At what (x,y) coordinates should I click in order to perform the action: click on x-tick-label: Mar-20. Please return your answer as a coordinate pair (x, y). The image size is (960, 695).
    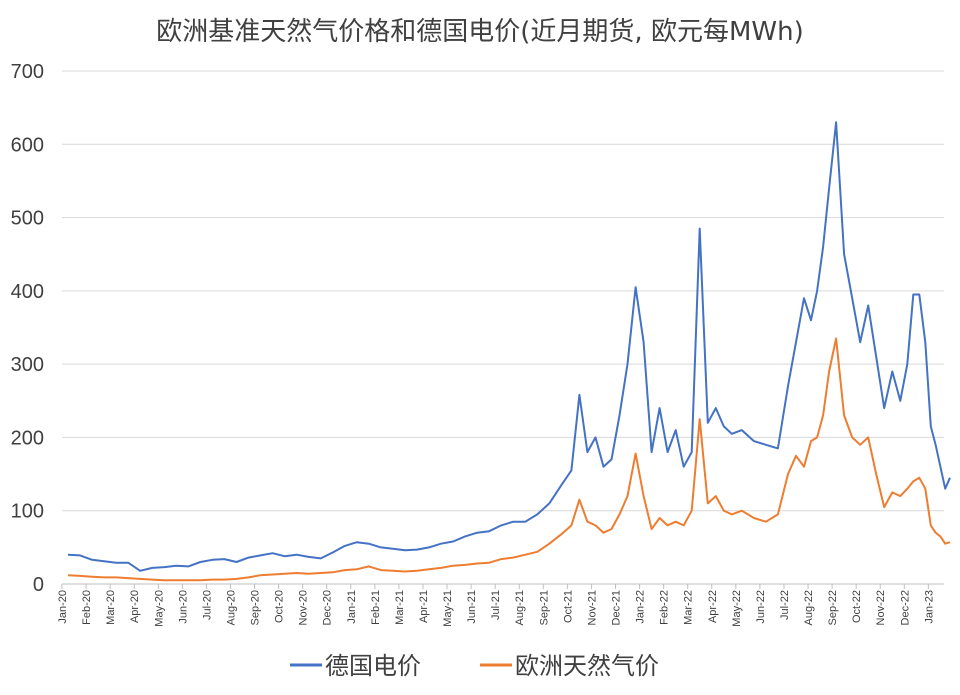
    Looking at the image, I should click on (111, 607).